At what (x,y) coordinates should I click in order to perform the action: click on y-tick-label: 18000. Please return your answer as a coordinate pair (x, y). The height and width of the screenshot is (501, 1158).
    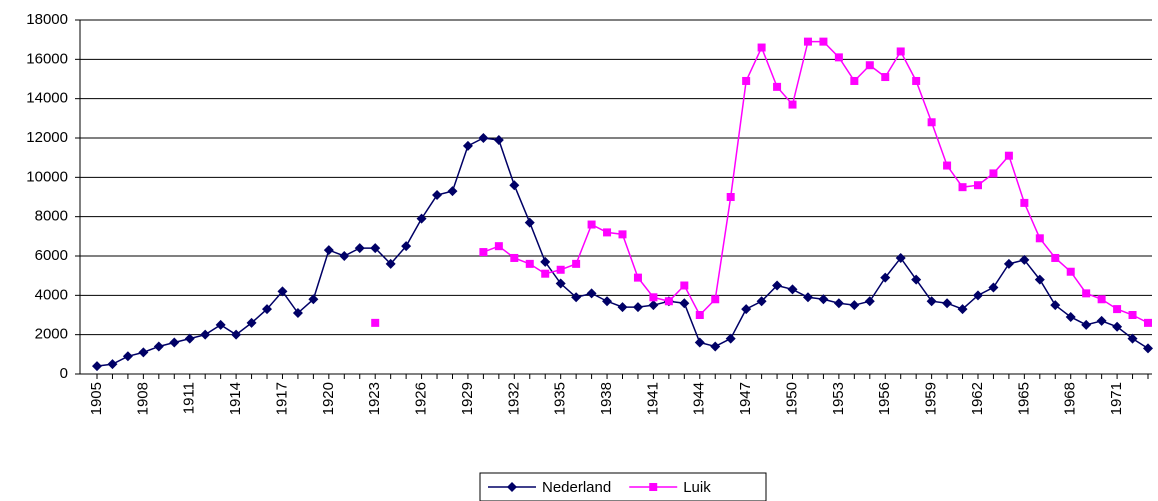
    Looking at the image, I should click on (47, 19).